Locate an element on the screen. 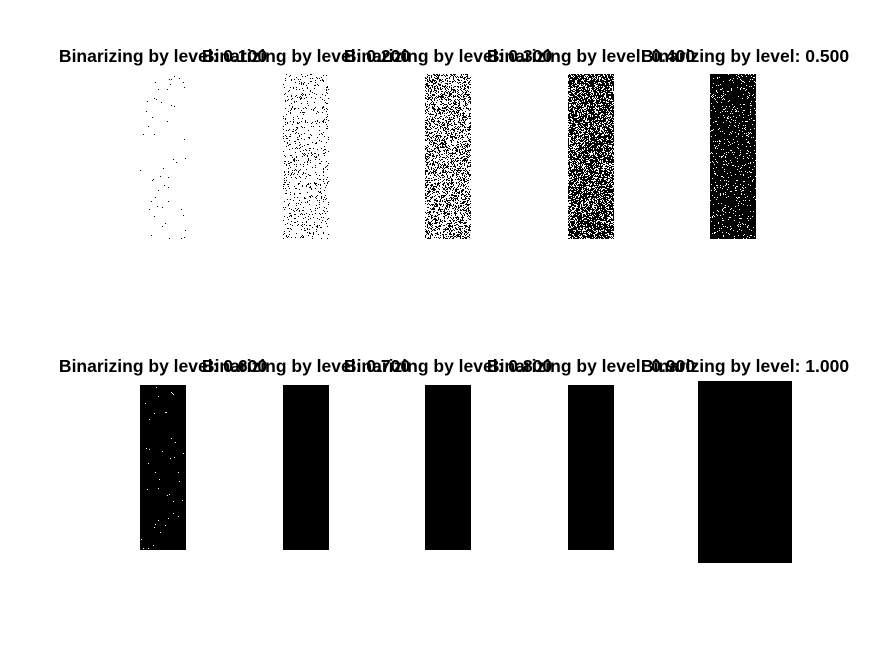 The image size is (875, 656). panel-title: Binarizing by level: 0.700 is located at coordinates (306, 366).